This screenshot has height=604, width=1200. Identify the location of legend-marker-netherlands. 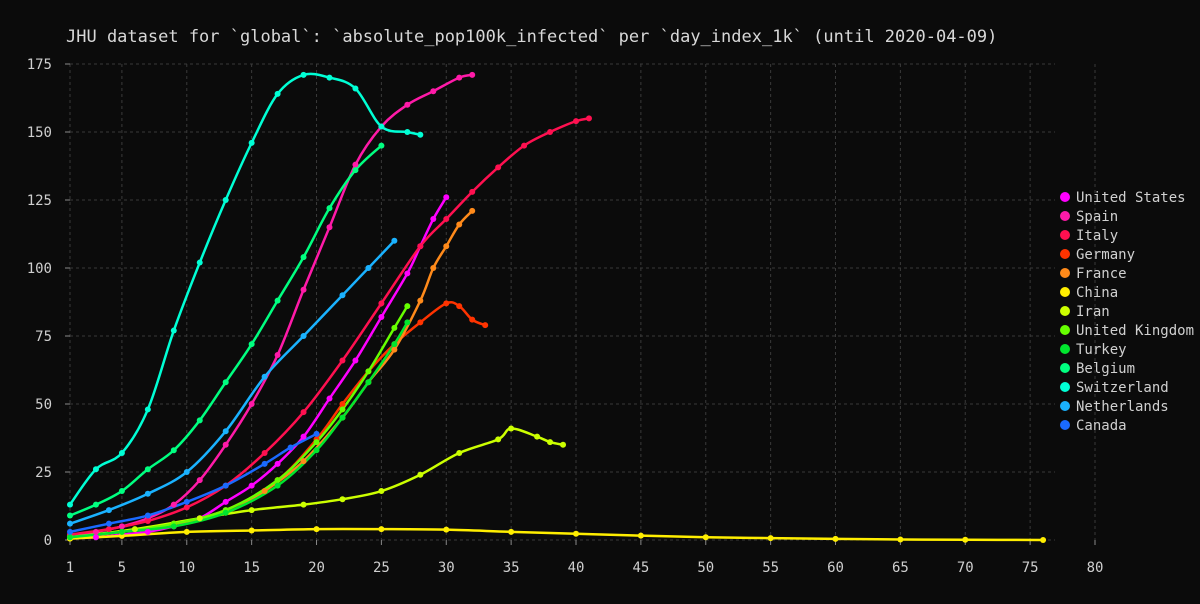
(1065, 406).